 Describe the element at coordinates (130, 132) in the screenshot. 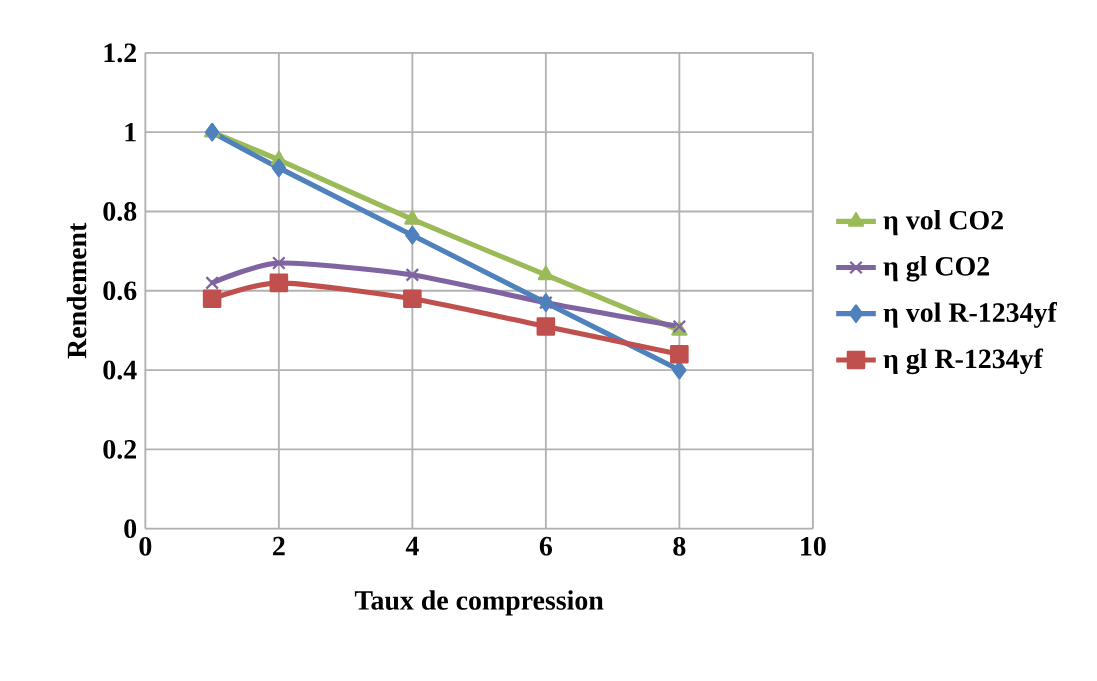

I see `y-tick-label: 1` at that location.